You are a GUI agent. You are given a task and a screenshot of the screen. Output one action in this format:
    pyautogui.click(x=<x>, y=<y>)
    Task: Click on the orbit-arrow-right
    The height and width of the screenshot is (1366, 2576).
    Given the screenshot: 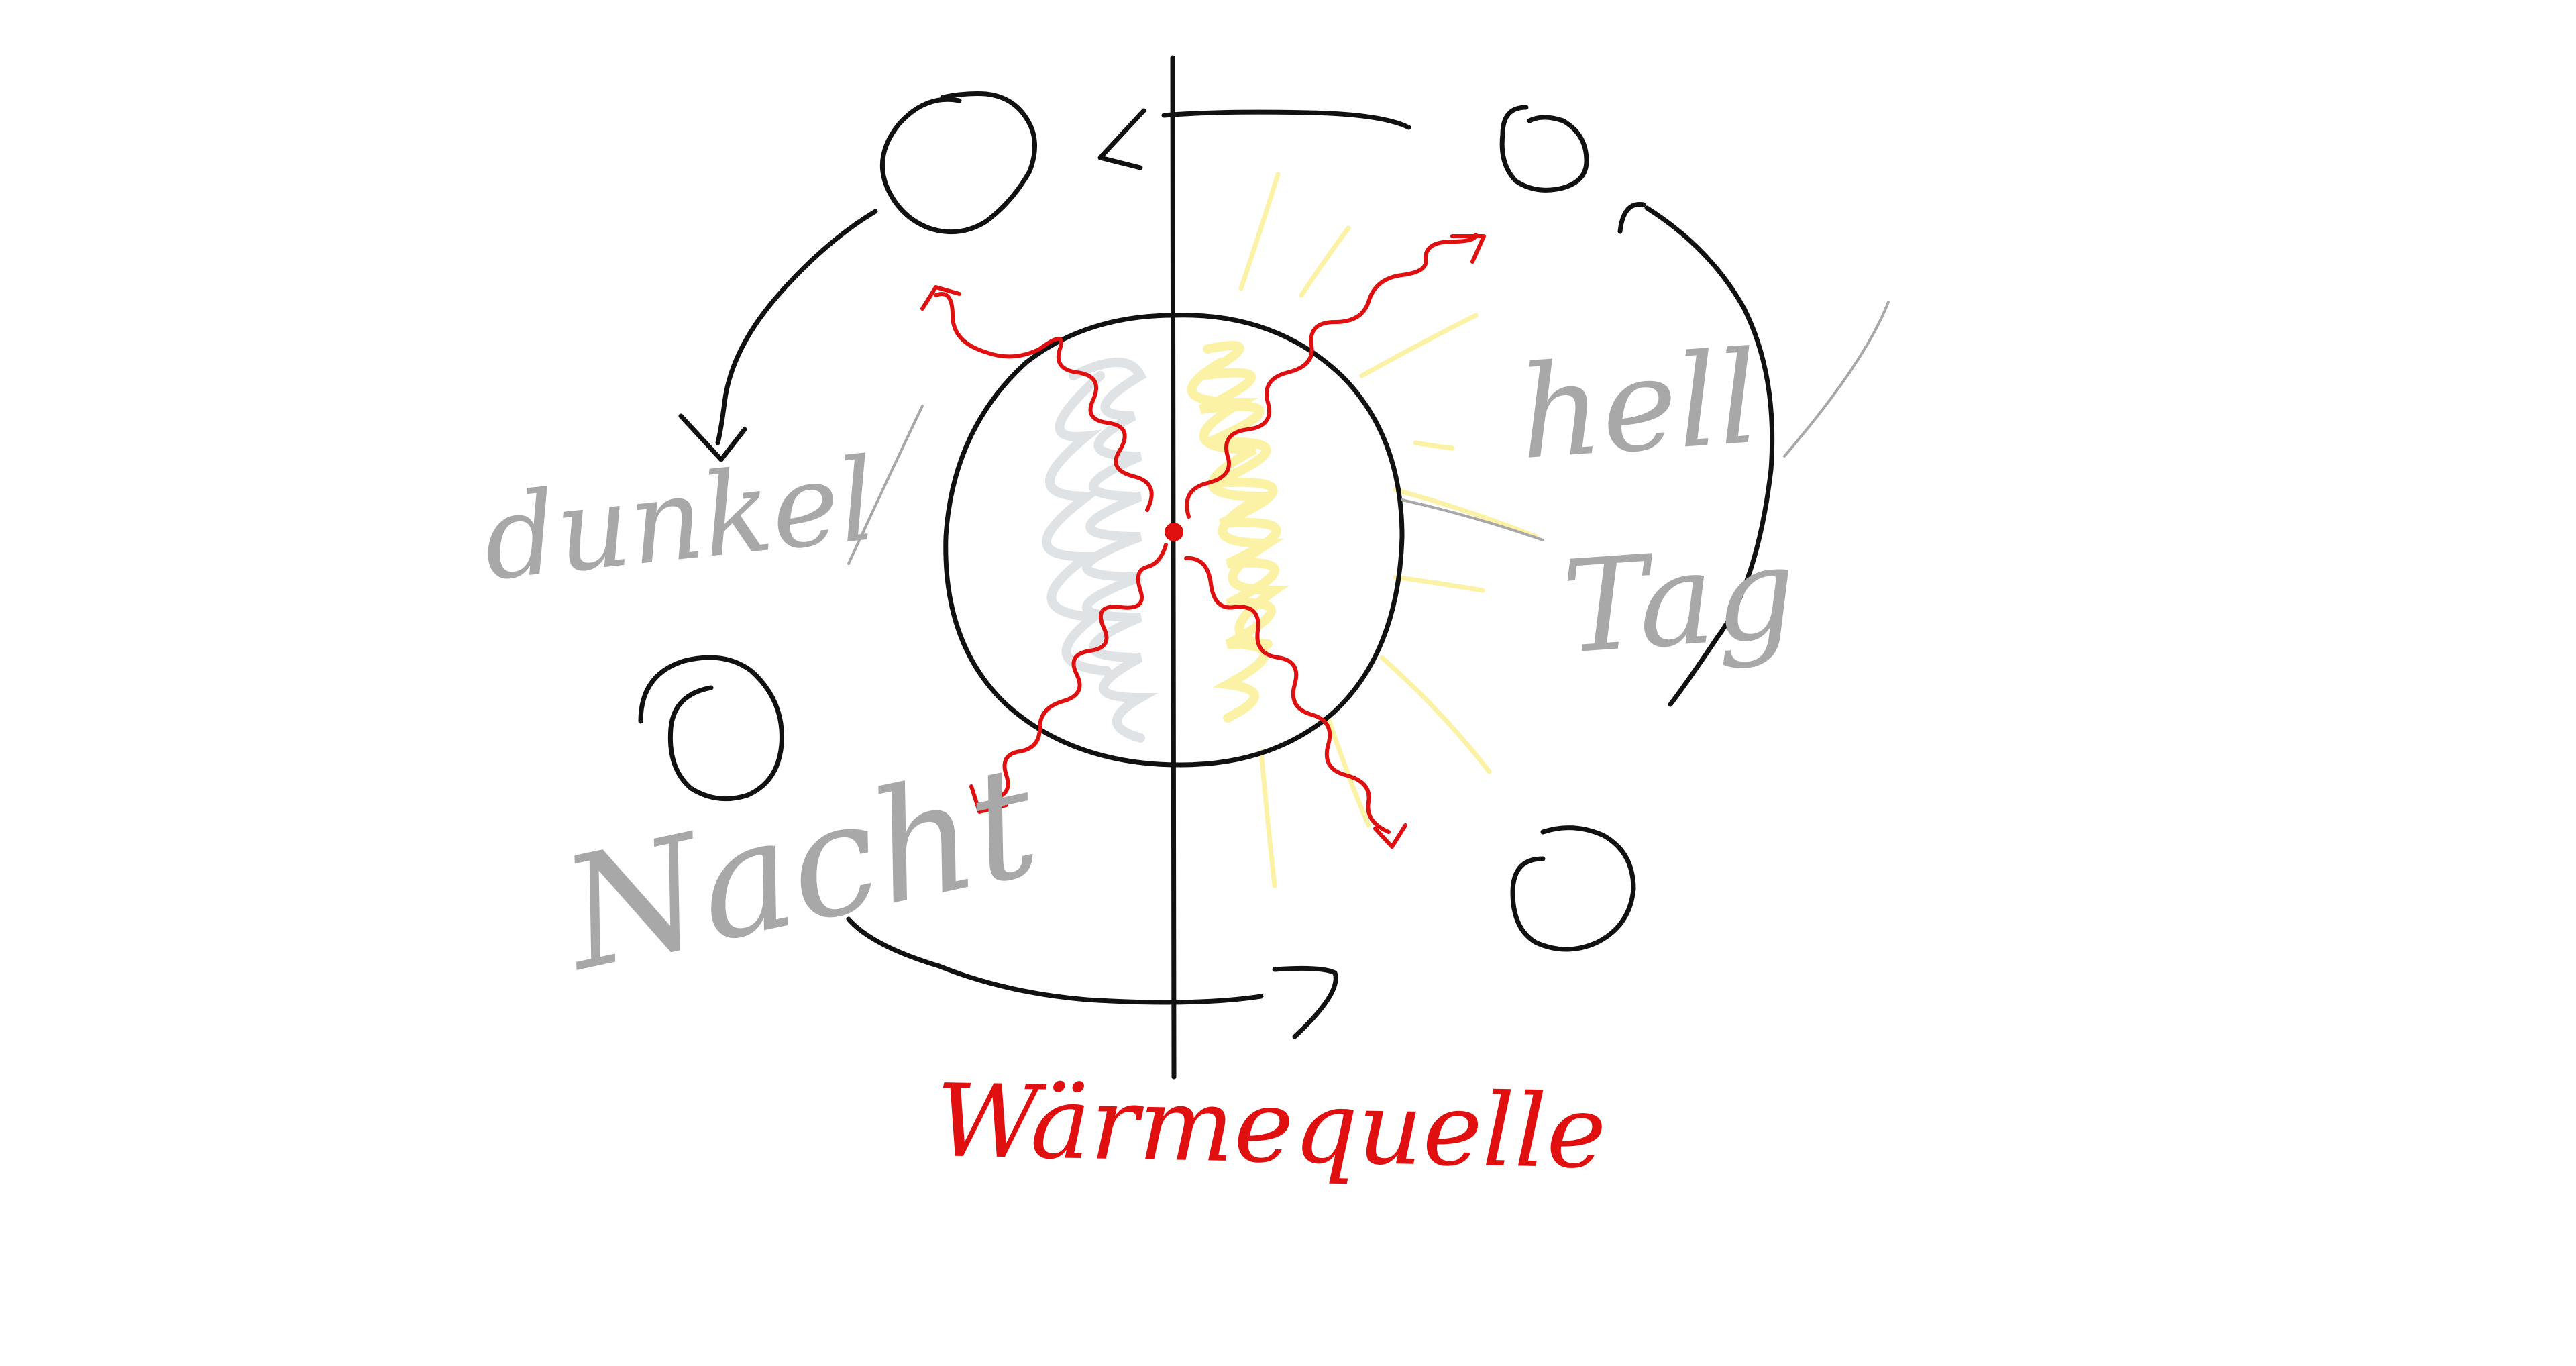 What is the action you would take?
    pyautogui.click(x=1709, y=456)
    